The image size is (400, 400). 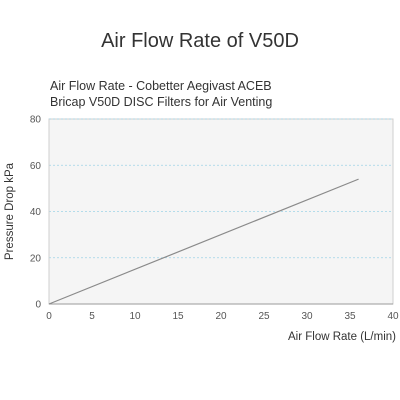 I want to click on x-ticks: 0 5 10 15 20 25 30 35 40, so click(x=222, y=316).